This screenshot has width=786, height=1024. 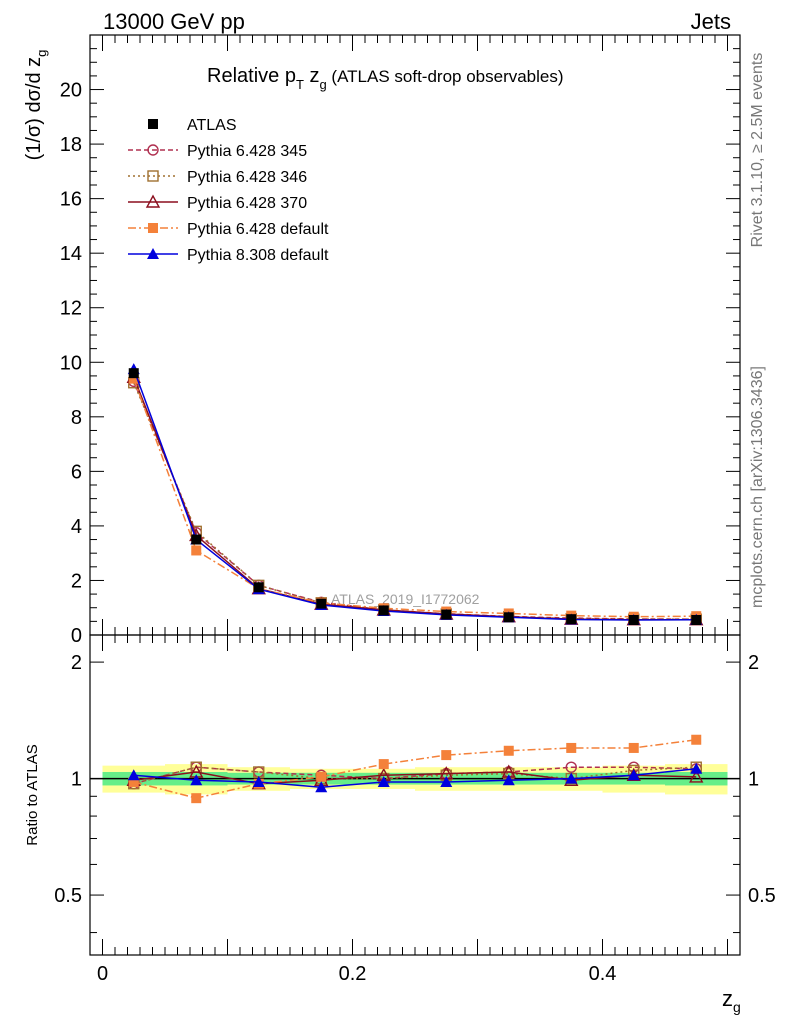 I want to click on ratio-y-tick-label: 1, so click(x=76, y=780).